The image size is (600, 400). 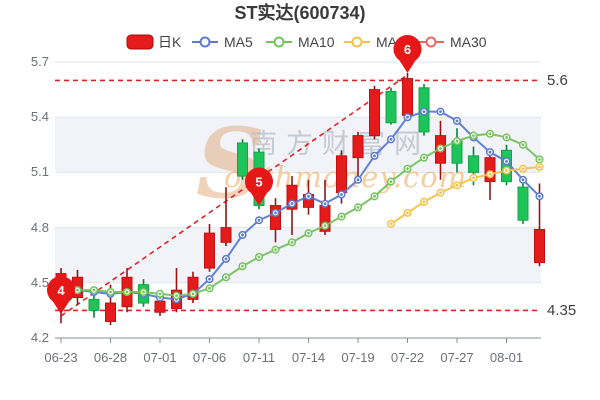 What do you see at coordinates (40, 116) in the screenshot?
I see `y-axis-label: 5.4` at bounding box center [40, 116].